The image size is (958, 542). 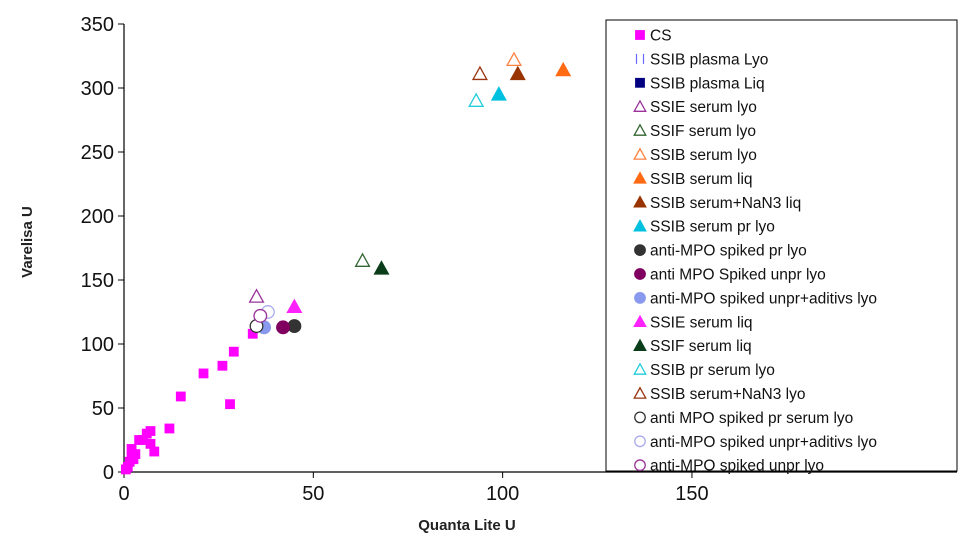 What do you see at coordinates (729, 466) in the screenshot?
I see `legend-item: anti-MPO spiked unpr lyo` at bounding box center [729, 466].